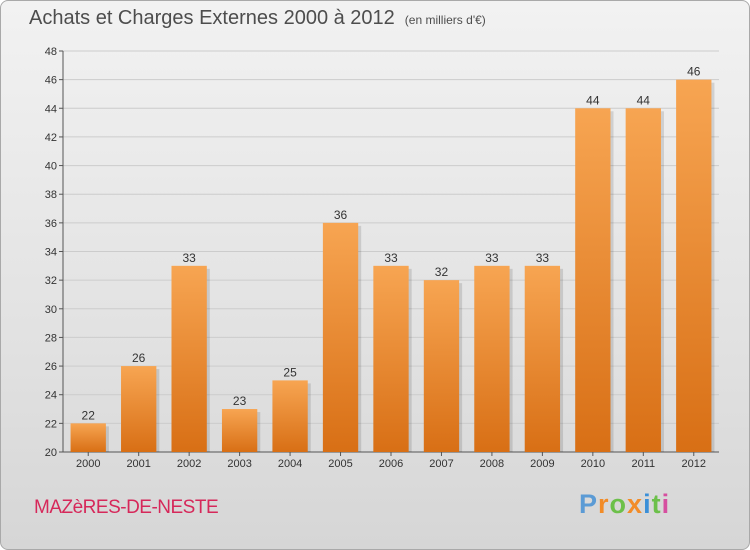 The width and height of the screenshot is (750, 550). Describe the element at coordinates (51, 224) in the screenshot. I see `y-tick-label: 36` at that location.